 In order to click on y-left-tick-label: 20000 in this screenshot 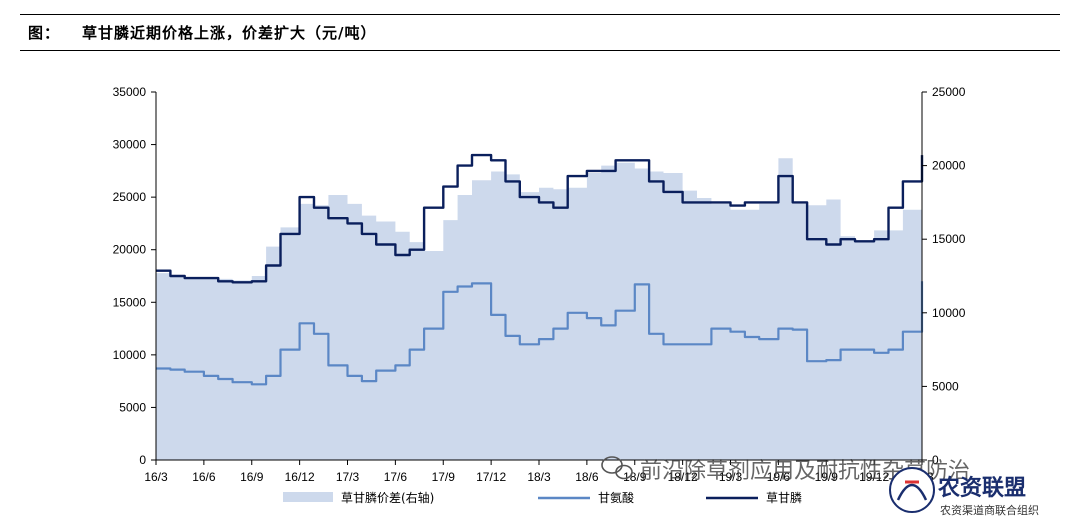, I will do `click(130, 250)`.